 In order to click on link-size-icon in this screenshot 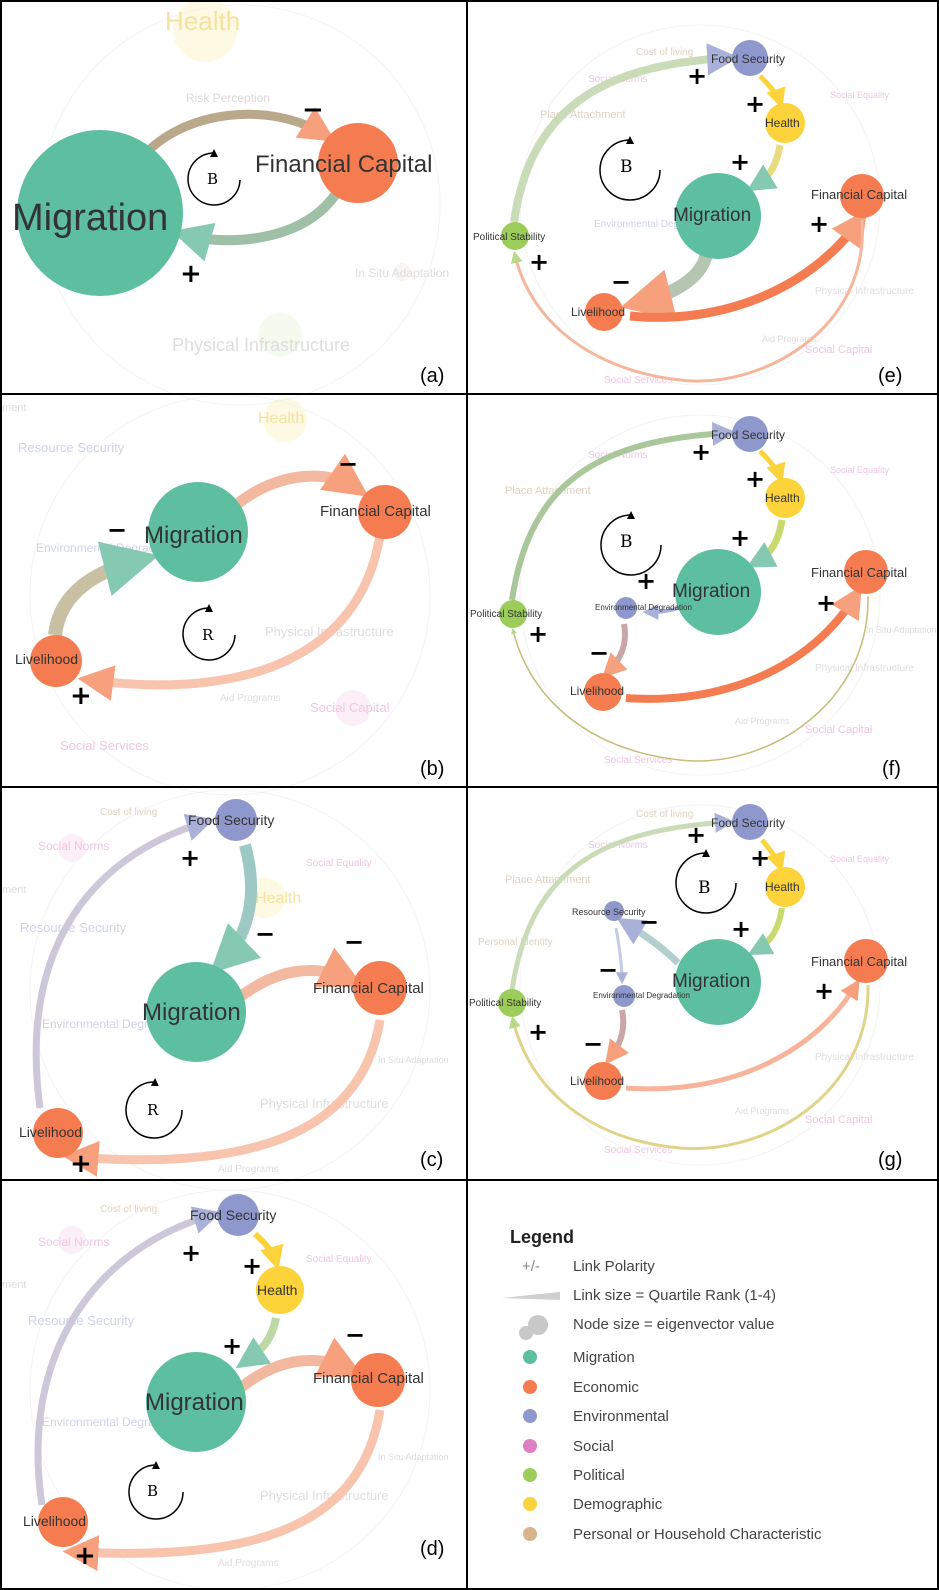, I will do `click(531, 1296)`.